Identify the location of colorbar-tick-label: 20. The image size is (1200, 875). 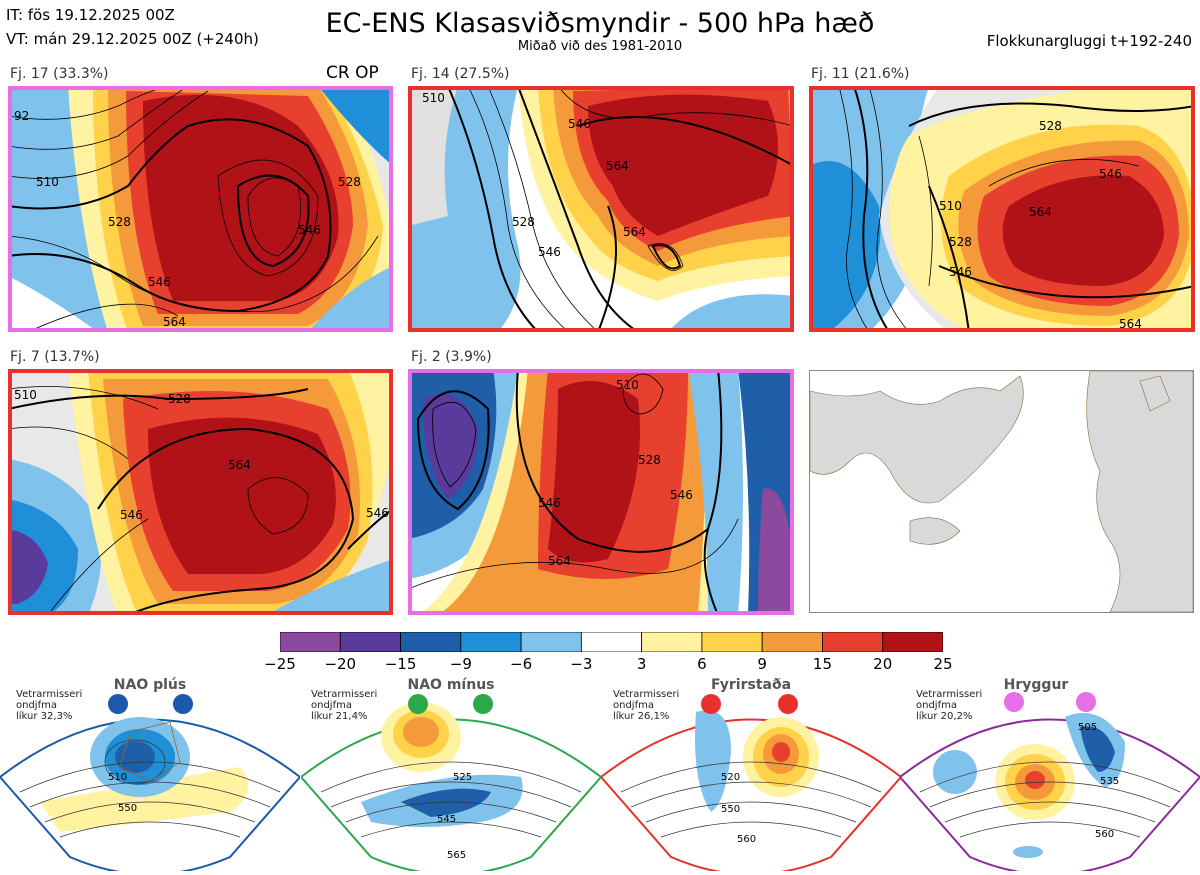
(883, 664).